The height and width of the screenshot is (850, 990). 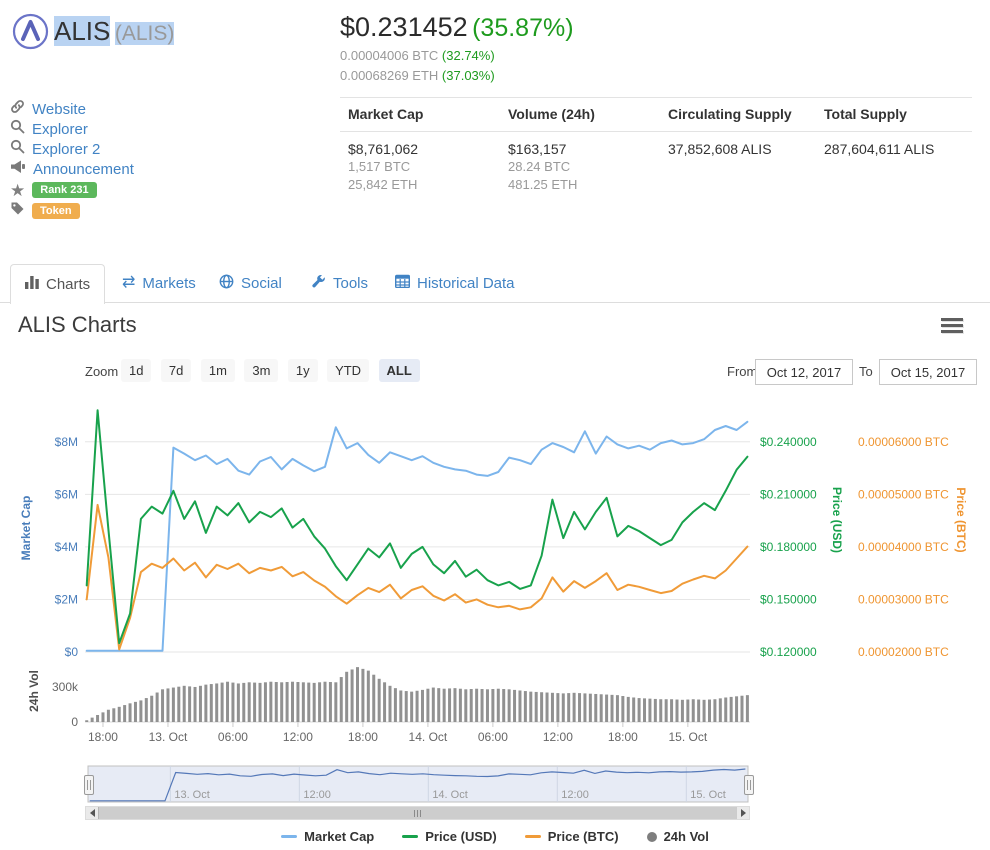 I want to click on navigator-area, so click(x=418, y=784).